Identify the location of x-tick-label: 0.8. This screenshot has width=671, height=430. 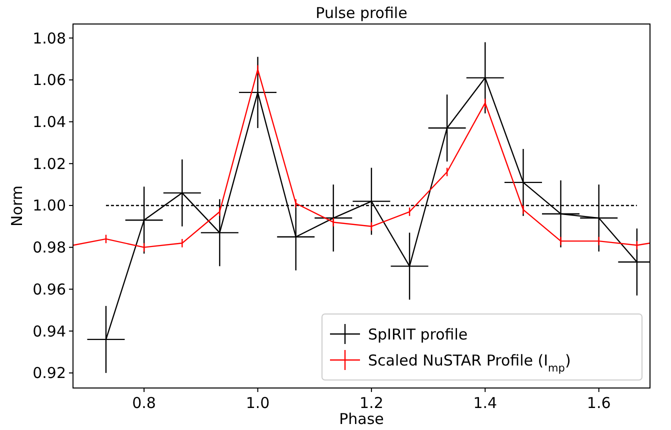
(144, 403).